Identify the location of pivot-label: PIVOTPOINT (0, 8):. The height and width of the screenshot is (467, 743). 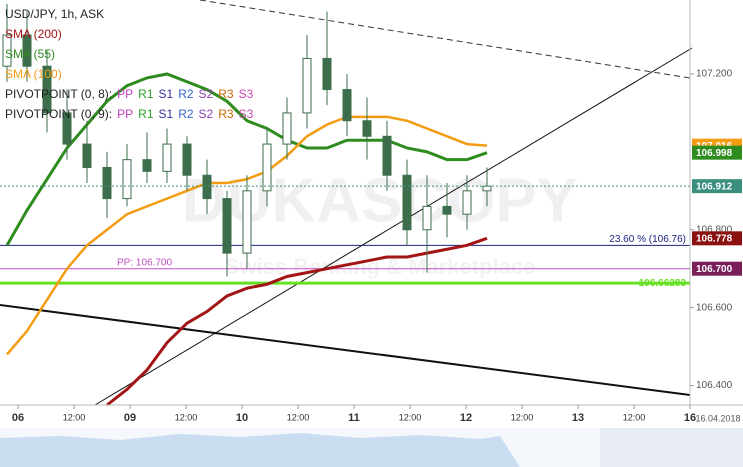
(58, 94).